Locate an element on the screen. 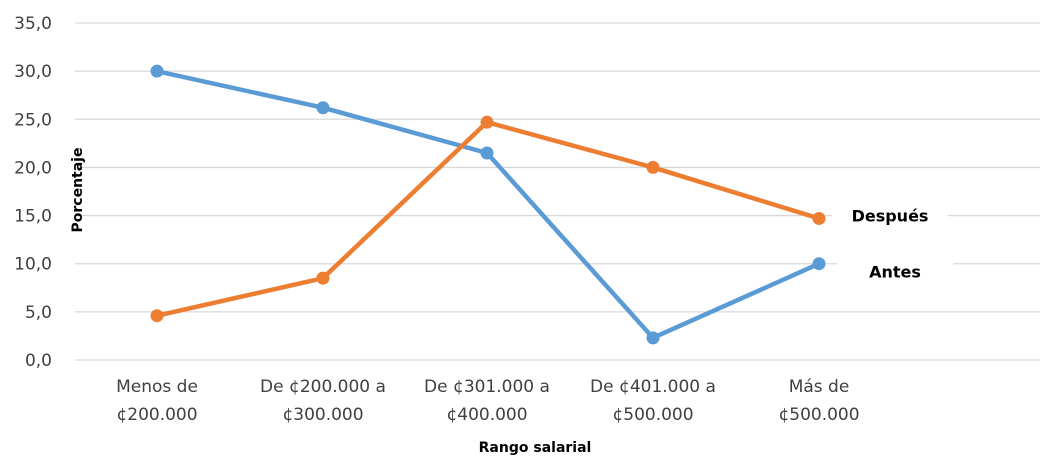 The image size is (1055, 459). y-tick-label: 10,0 is located at coordinates (33, 265).